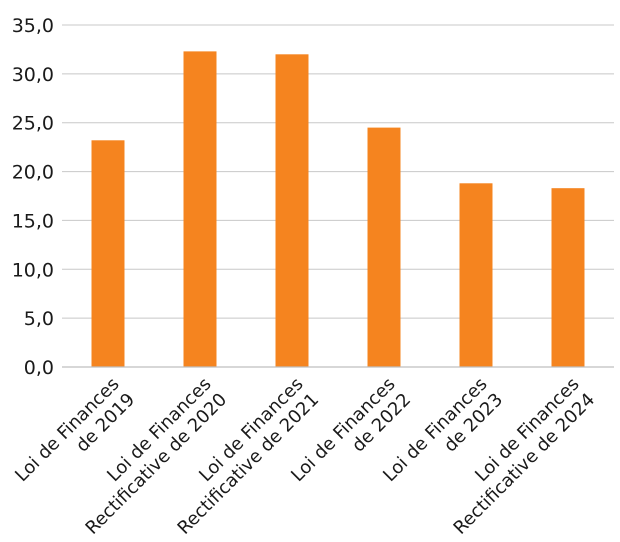  I want to click on y-tick-label: 25,0, so click(33, 124).